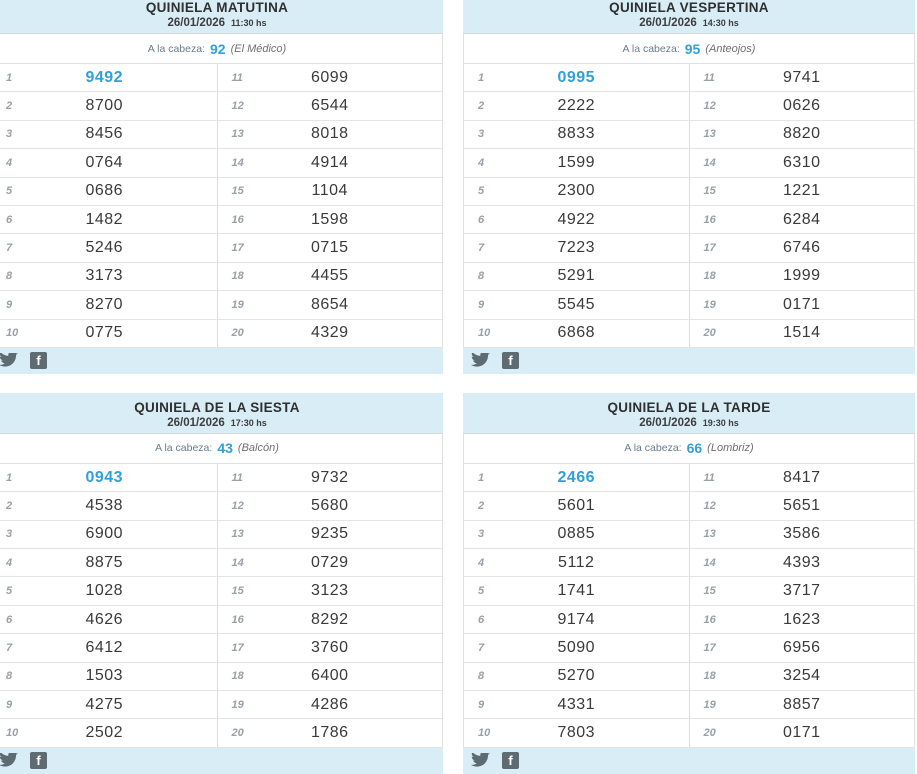  What do you see at coordinates (730, 48) in the screenshot?
I see `cabeza-name: (Anteojos)` at bounding box center [730, 48].